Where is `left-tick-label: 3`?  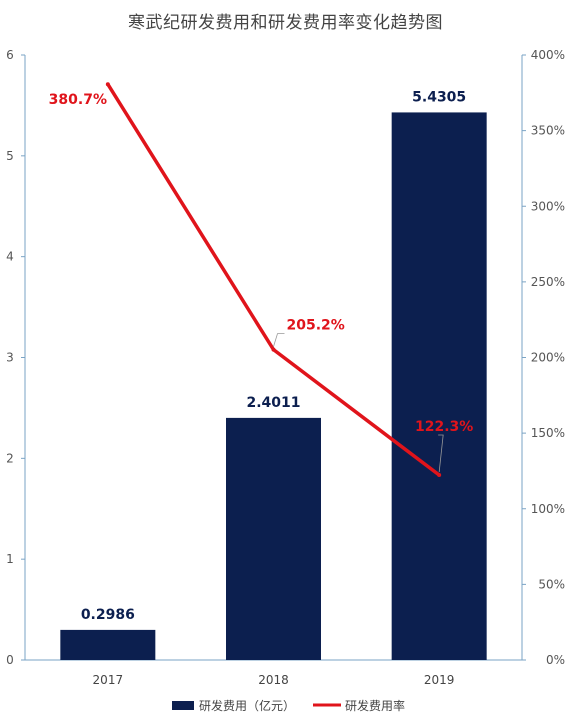
left-tick-label: 3 is located at coordinates (10, 358).